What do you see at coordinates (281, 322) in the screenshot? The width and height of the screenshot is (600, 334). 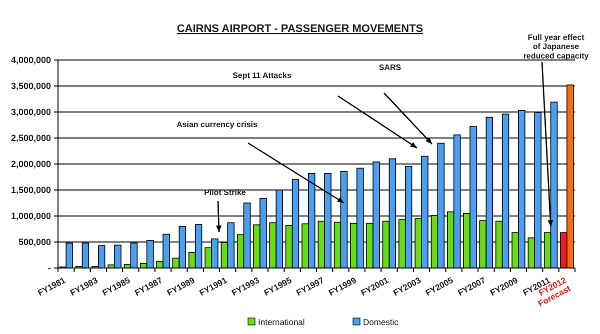 I see `legend-label: International` at bounding box center [281, 322].